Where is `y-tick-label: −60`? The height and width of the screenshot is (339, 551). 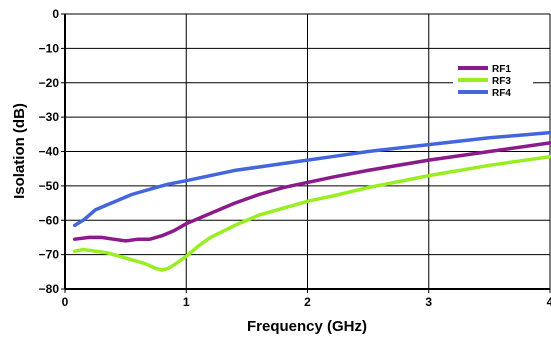
y-tick-label: −60 is located at coordinates (49, 220).